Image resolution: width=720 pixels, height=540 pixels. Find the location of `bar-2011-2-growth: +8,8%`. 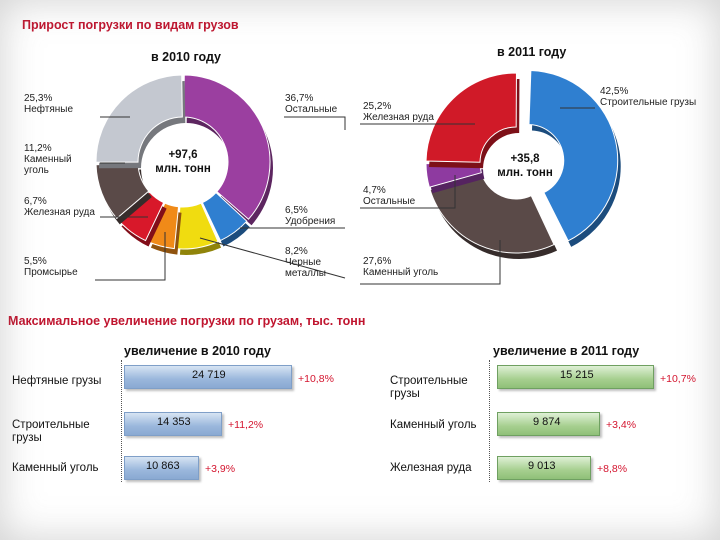

bar-2011-2-growth: +8,8% is located at coordinates (612, 469).